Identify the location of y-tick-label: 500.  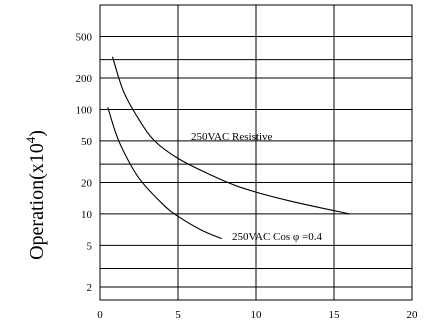
(84, 37).